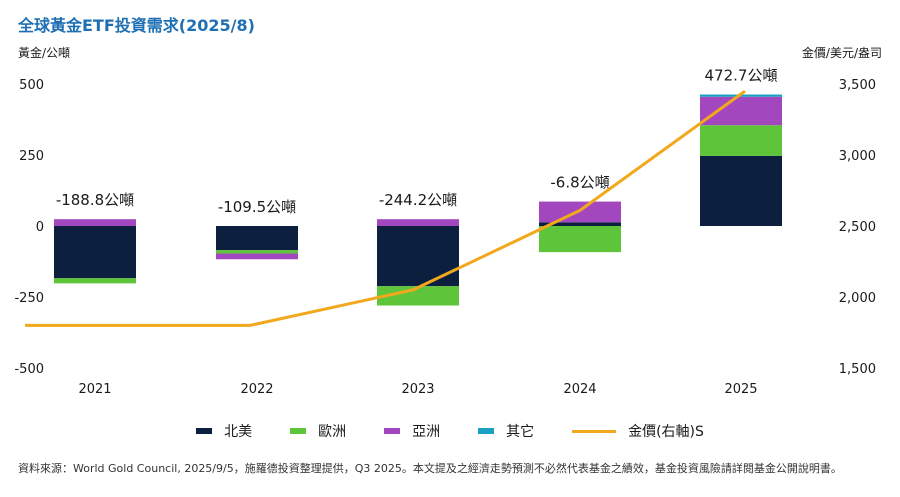  I want to click on total-label: -188.8公噸, so click(95, 200).